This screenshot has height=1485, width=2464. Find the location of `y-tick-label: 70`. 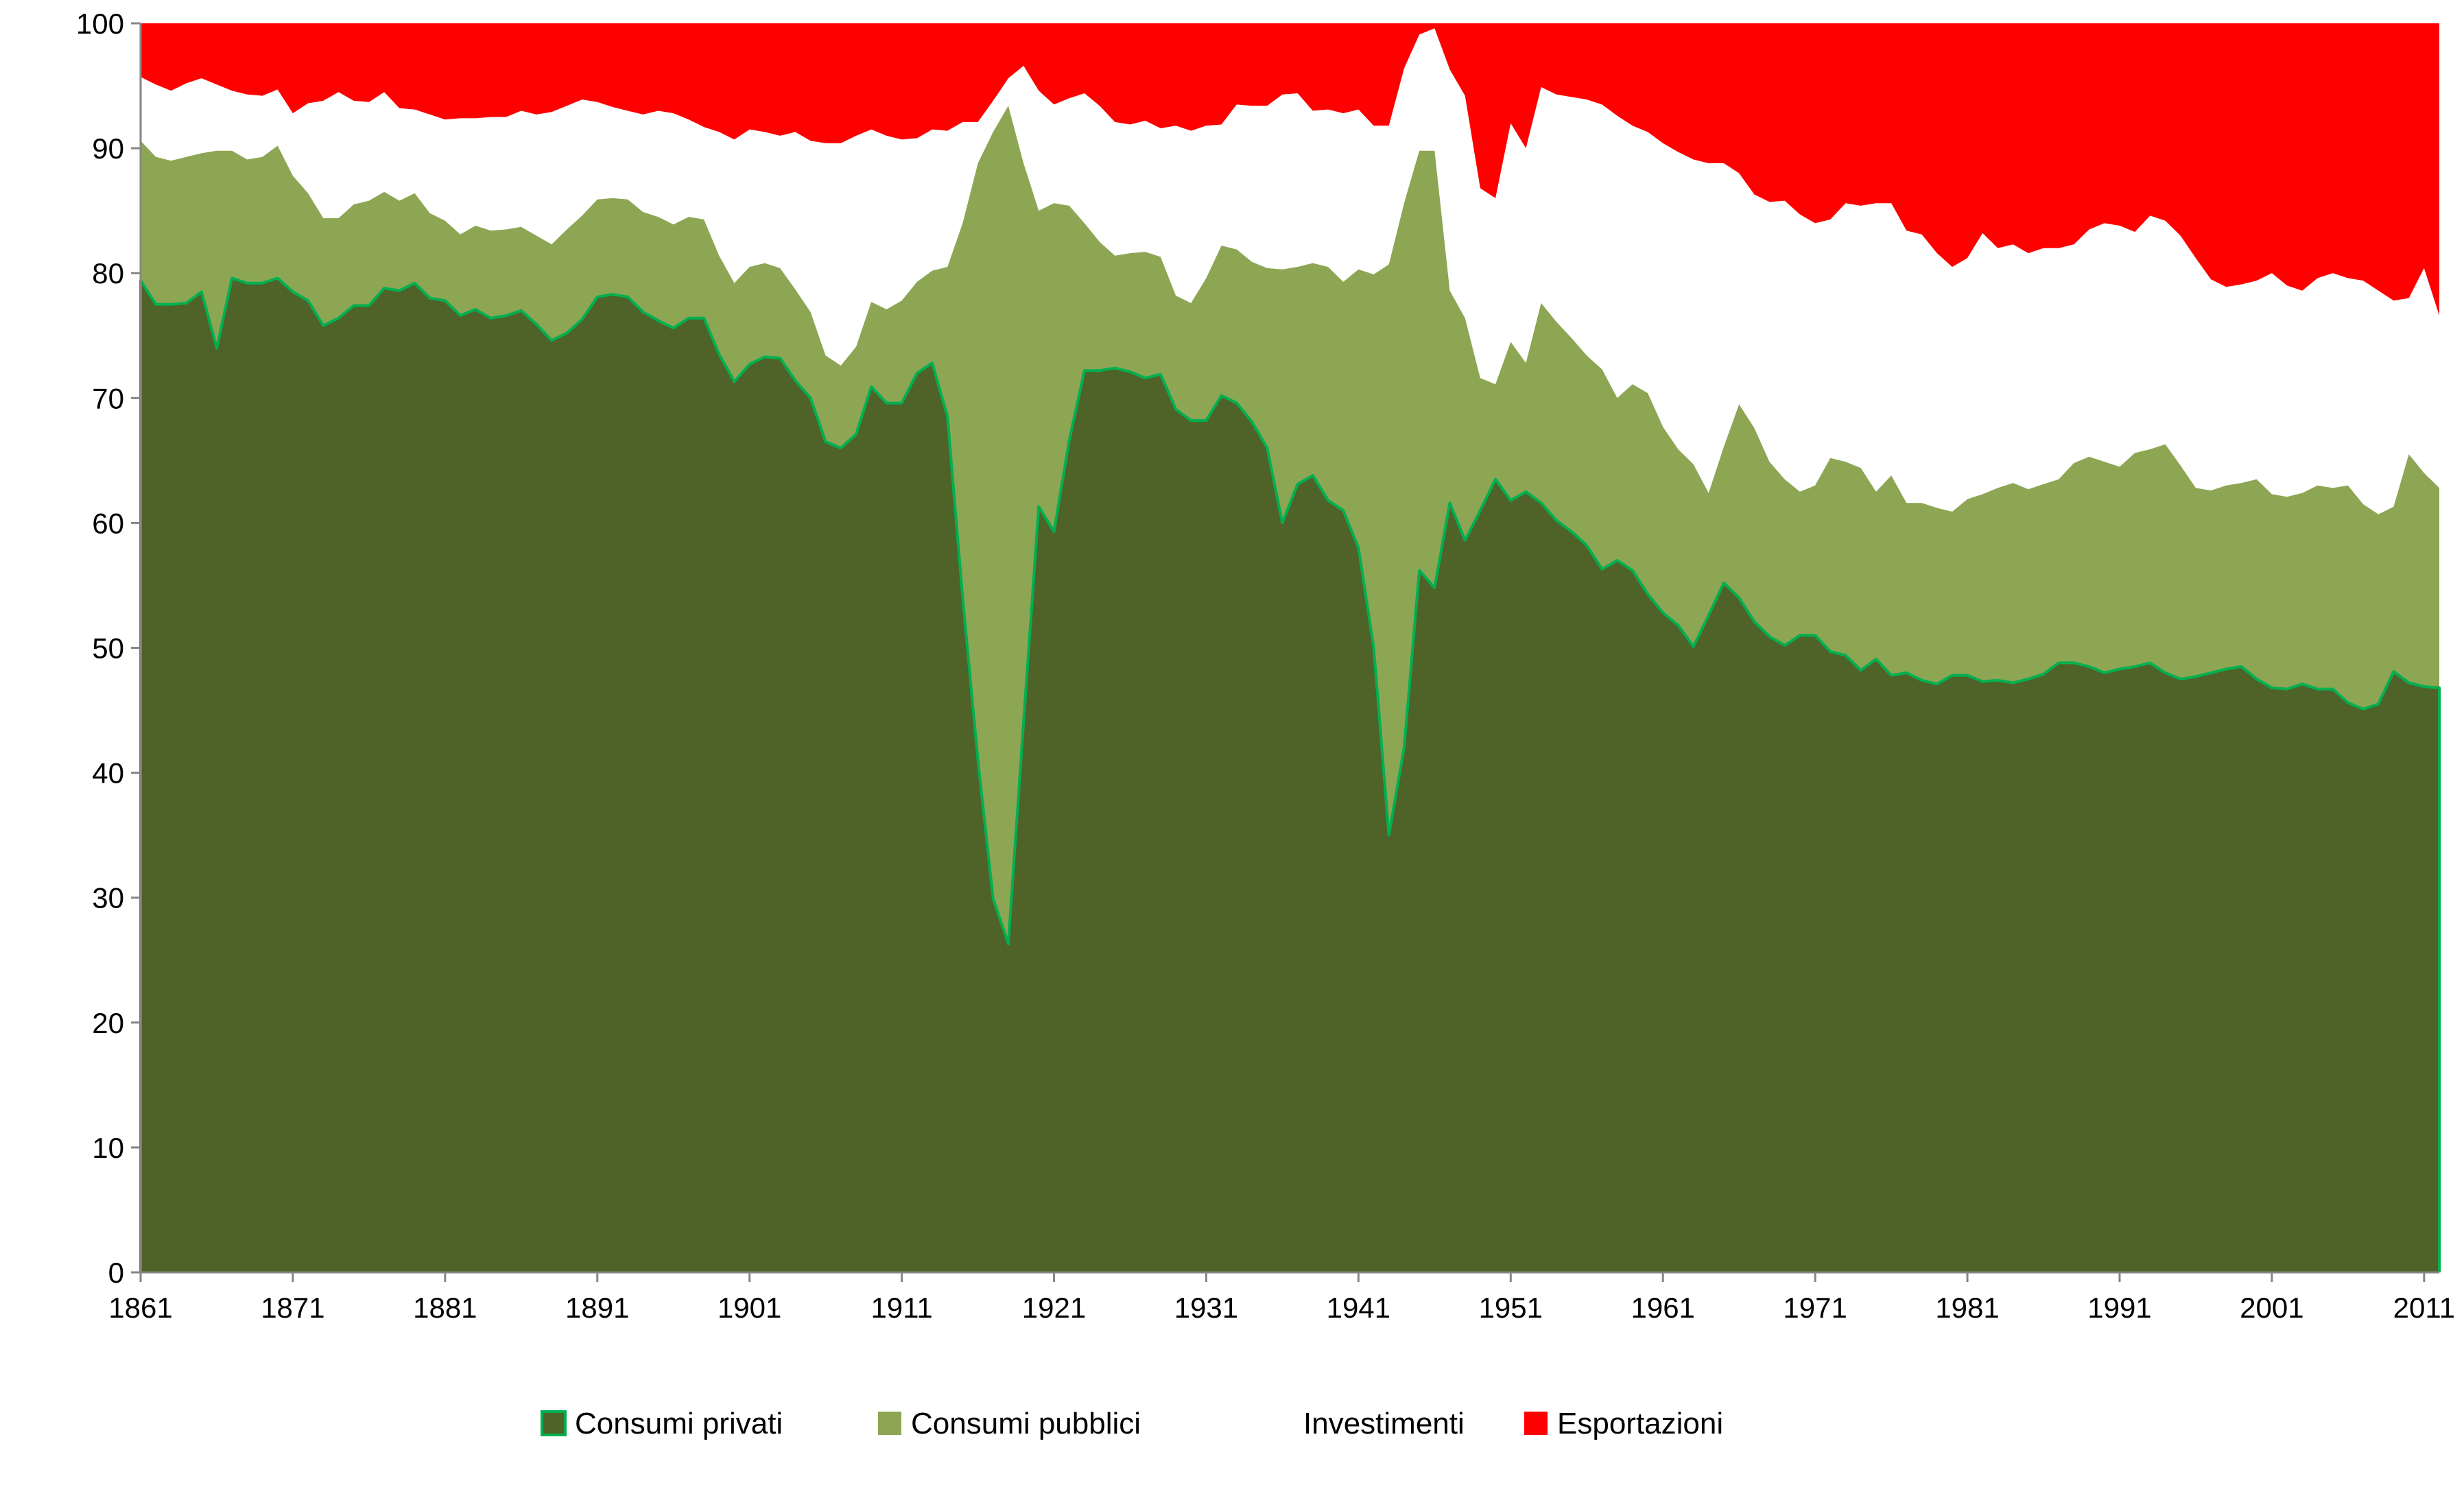

y-tick-label: 70 is located at coordinates (108, 398).